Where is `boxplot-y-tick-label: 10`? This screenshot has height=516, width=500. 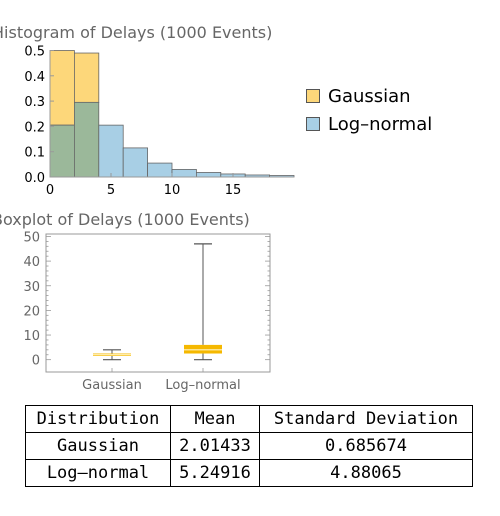 boxplot-y-tick-label: 10 is located at coordinates (31, 336).